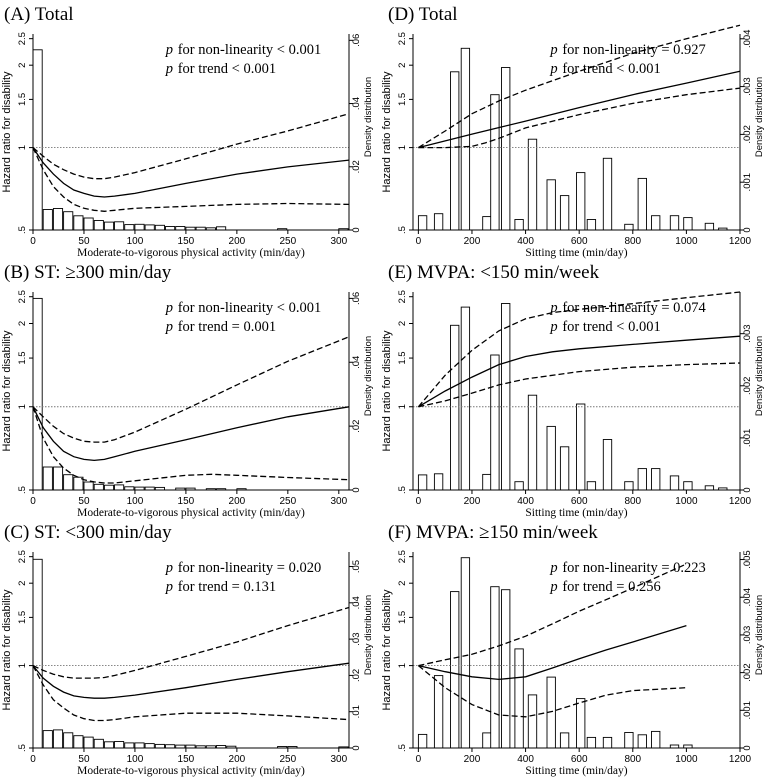 The width and height of the screenshot is (767, 784). I want to click on x-tick-label: 1000, so click(686, 759).